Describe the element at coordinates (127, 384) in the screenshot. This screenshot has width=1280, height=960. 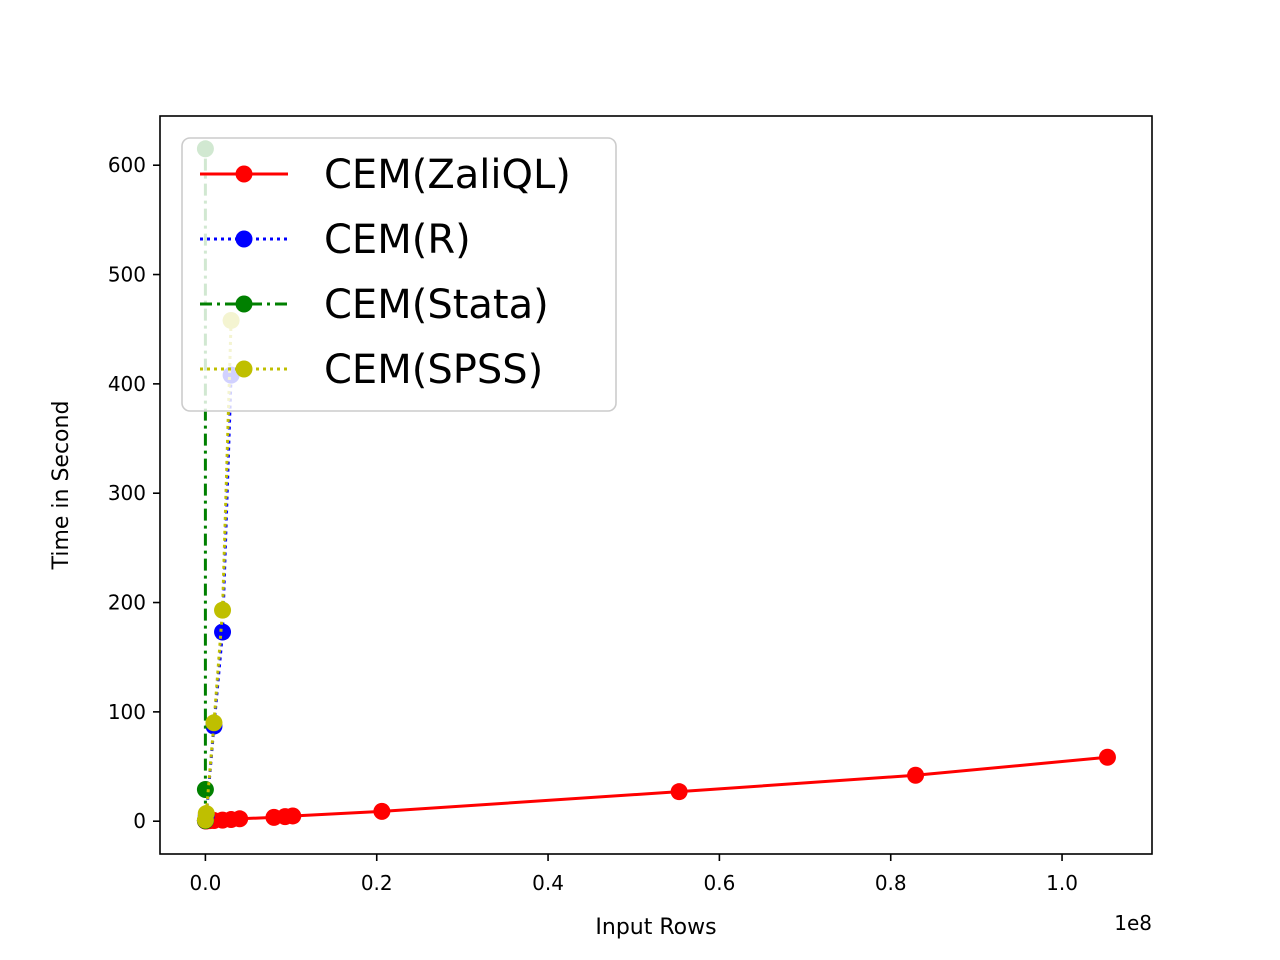
I see `y-tick-label: 400` at that location.